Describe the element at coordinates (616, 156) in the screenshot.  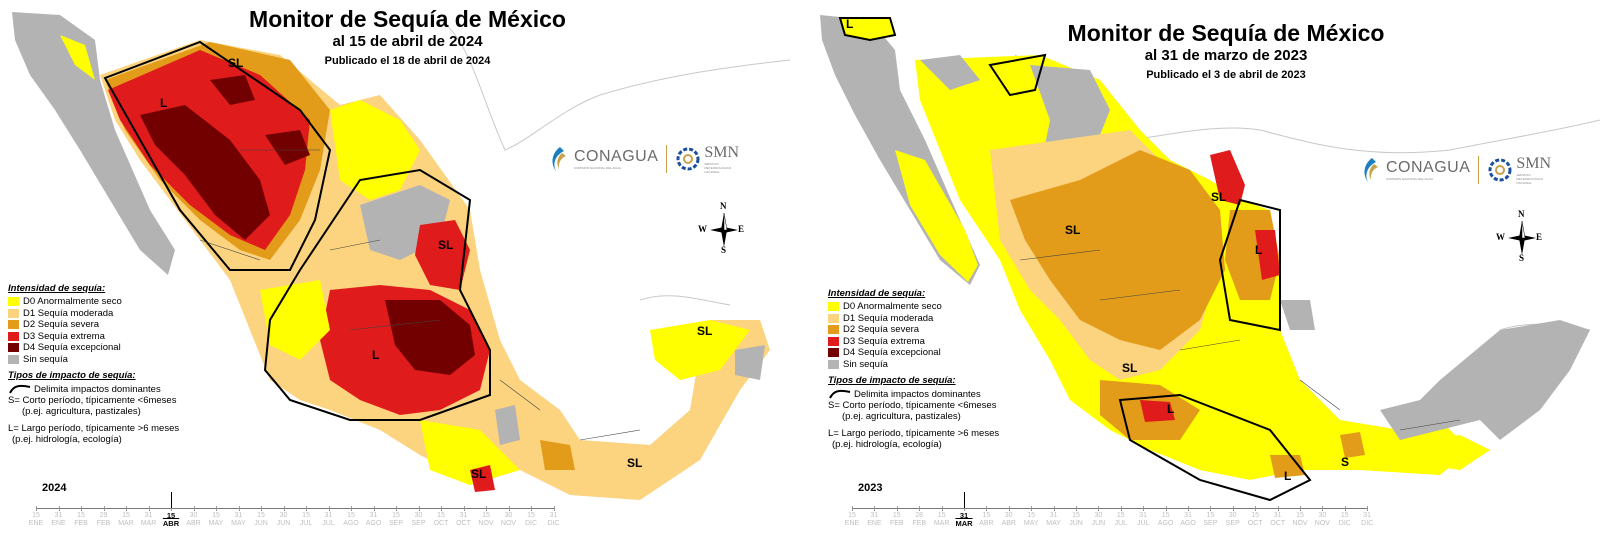
I see `conagua-name: CONAGUA` at that location.